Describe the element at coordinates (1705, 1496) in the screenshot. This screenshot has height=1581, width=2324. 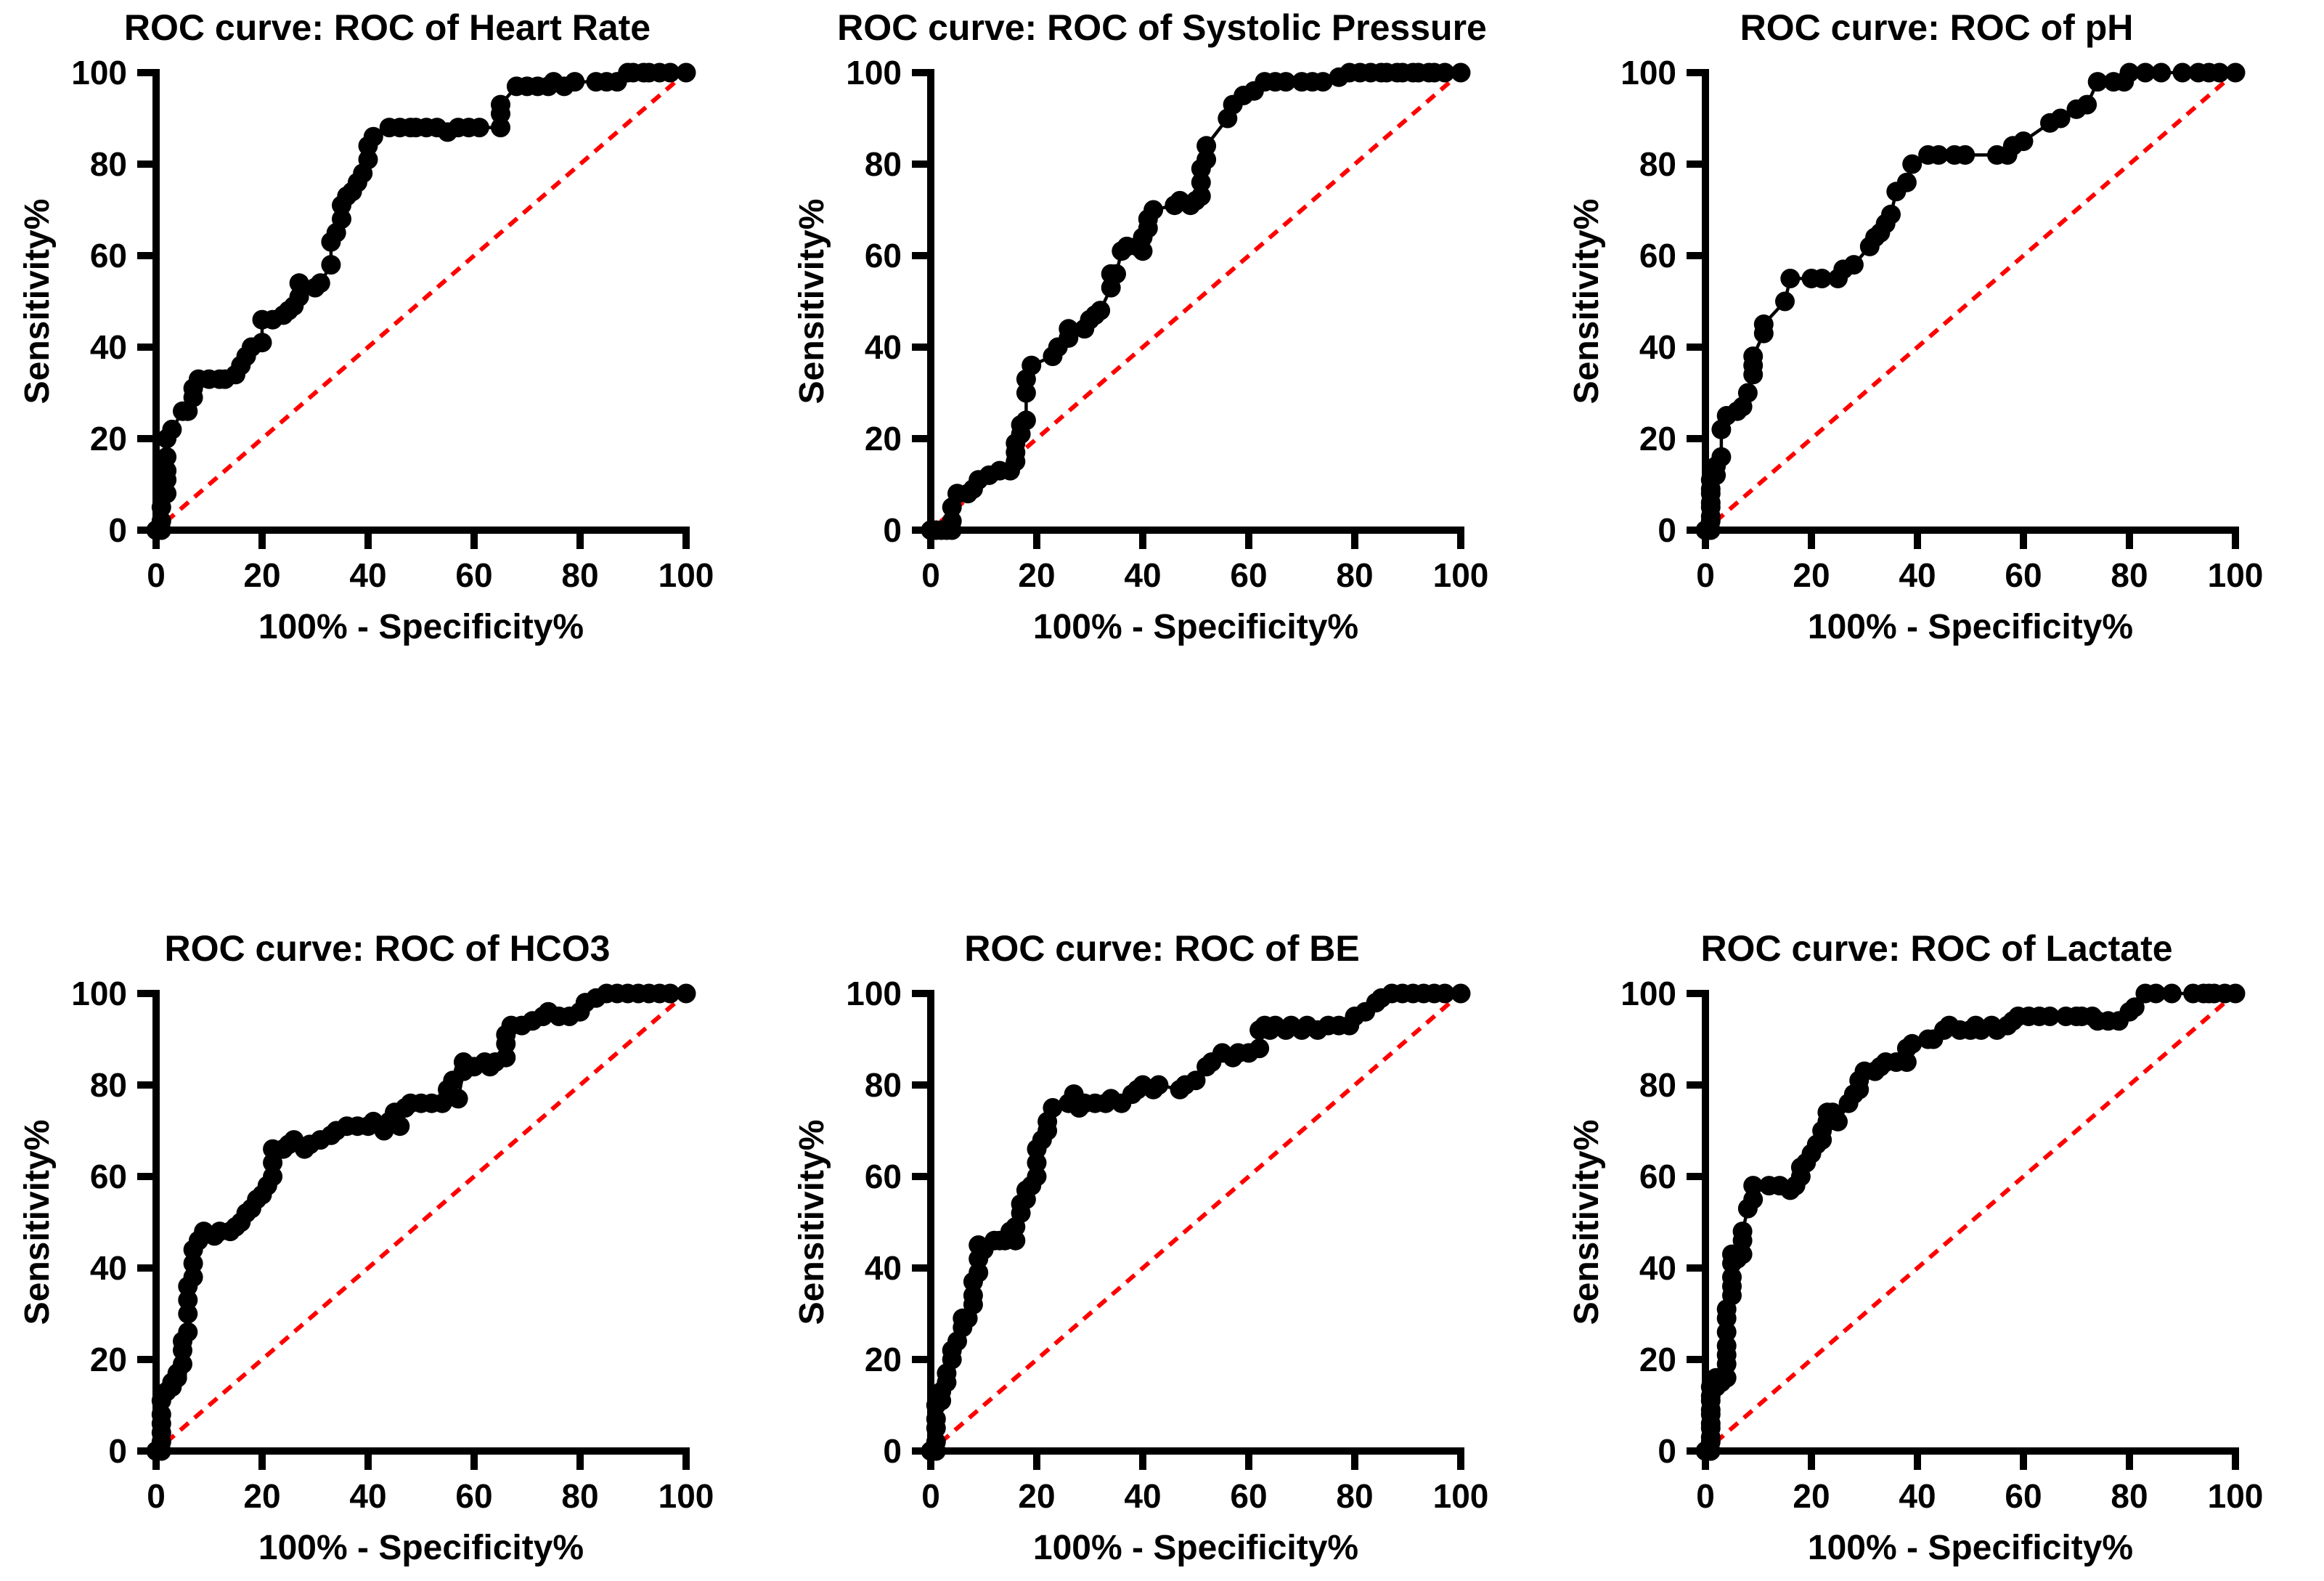
I see `x-tick-label: 0` at that location.